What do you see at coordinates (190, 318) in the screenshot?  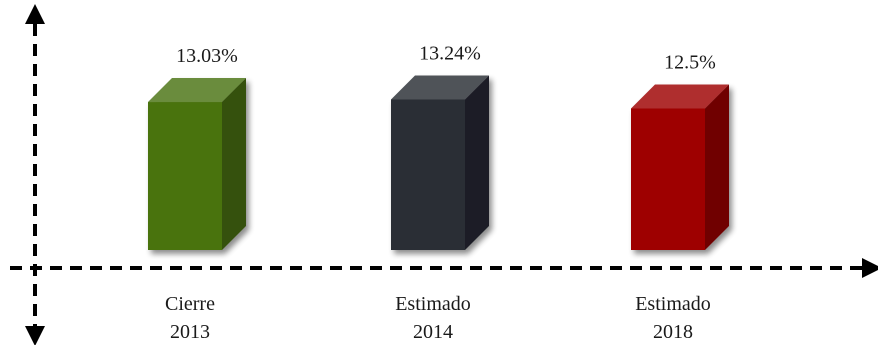 I see `category-label: Cierre 2013` at bounding box center [190, 318].